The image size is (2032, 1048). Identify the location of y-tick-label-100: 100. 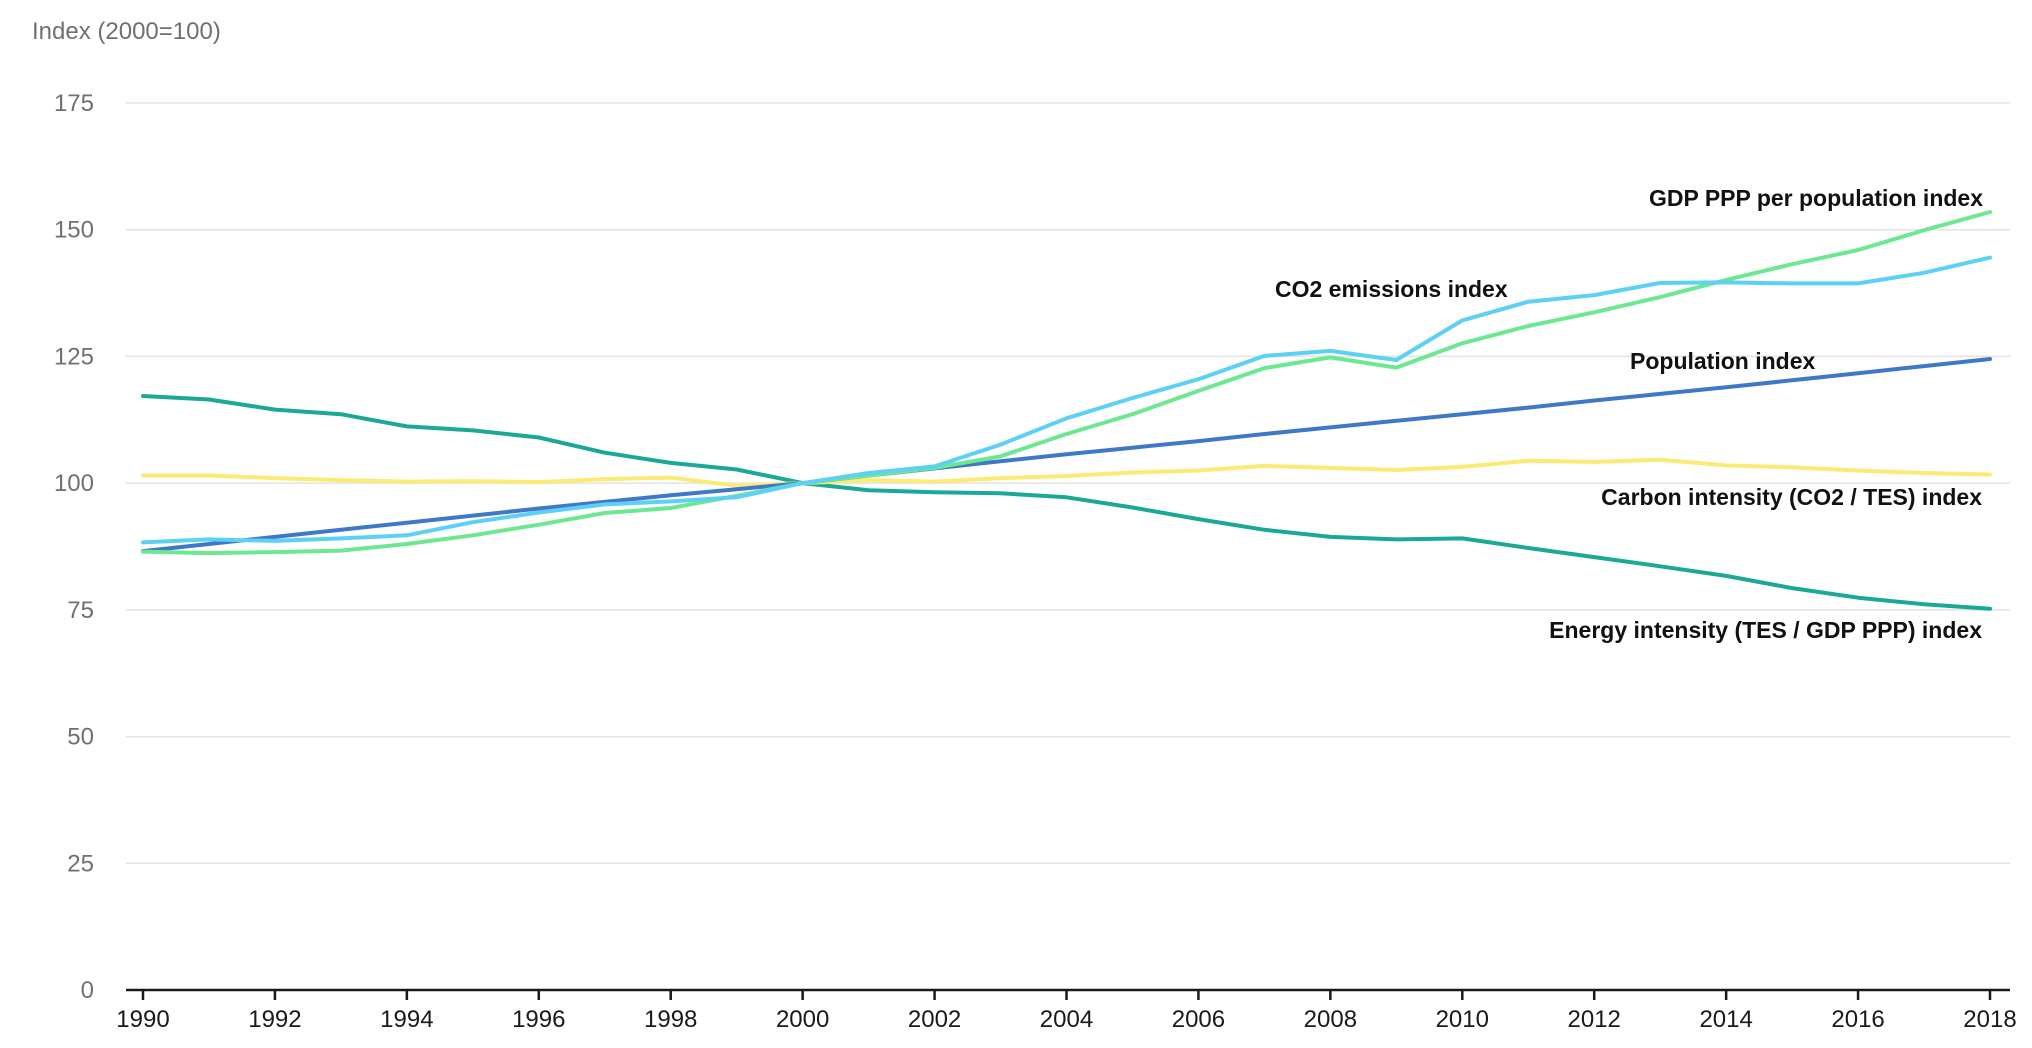
(74, 483).